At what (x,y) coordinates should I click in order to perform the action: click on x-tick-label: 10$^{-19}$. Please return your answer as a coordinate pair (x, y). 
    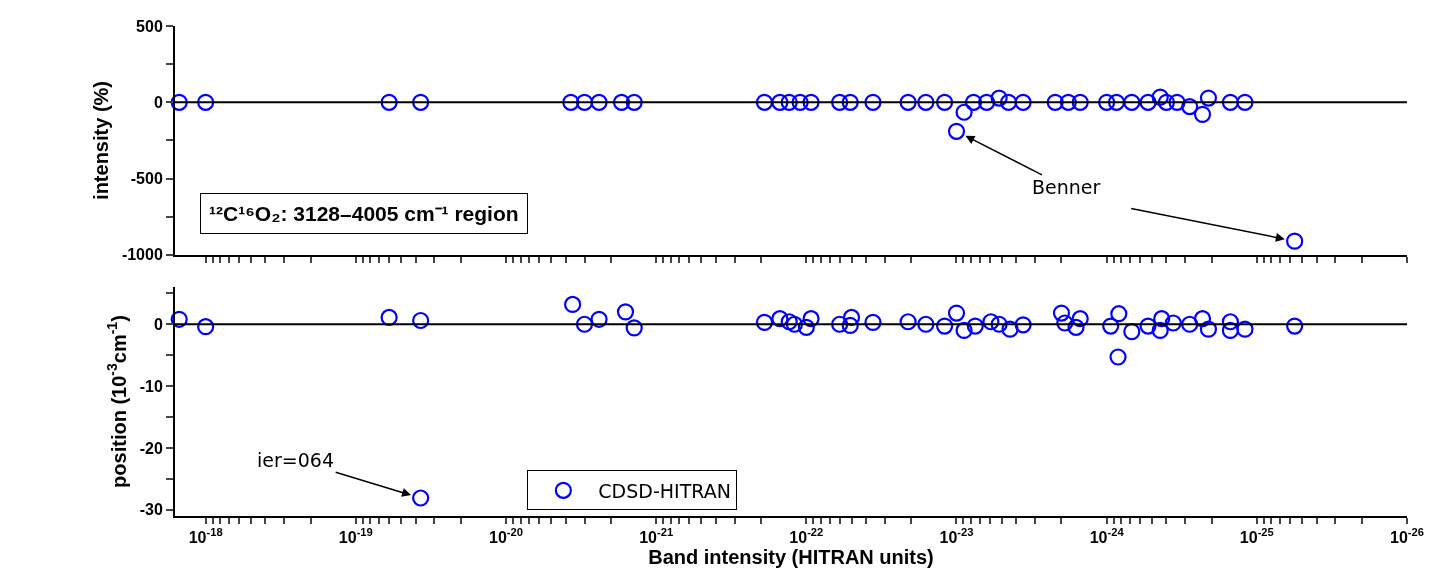
    Looking at the image, I should click on (355, 536).